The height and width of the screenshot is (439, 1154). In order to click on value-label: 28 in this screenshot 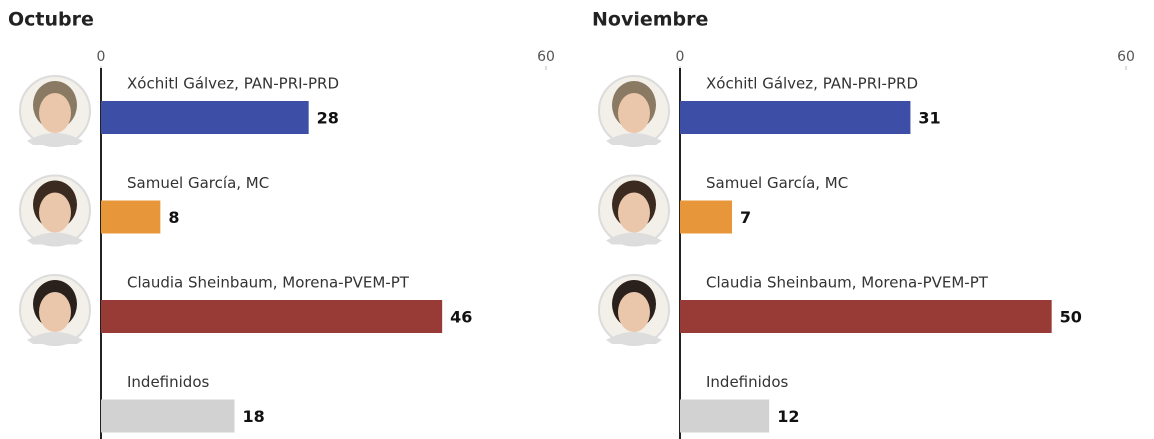, I will do `click(328, 118)`.